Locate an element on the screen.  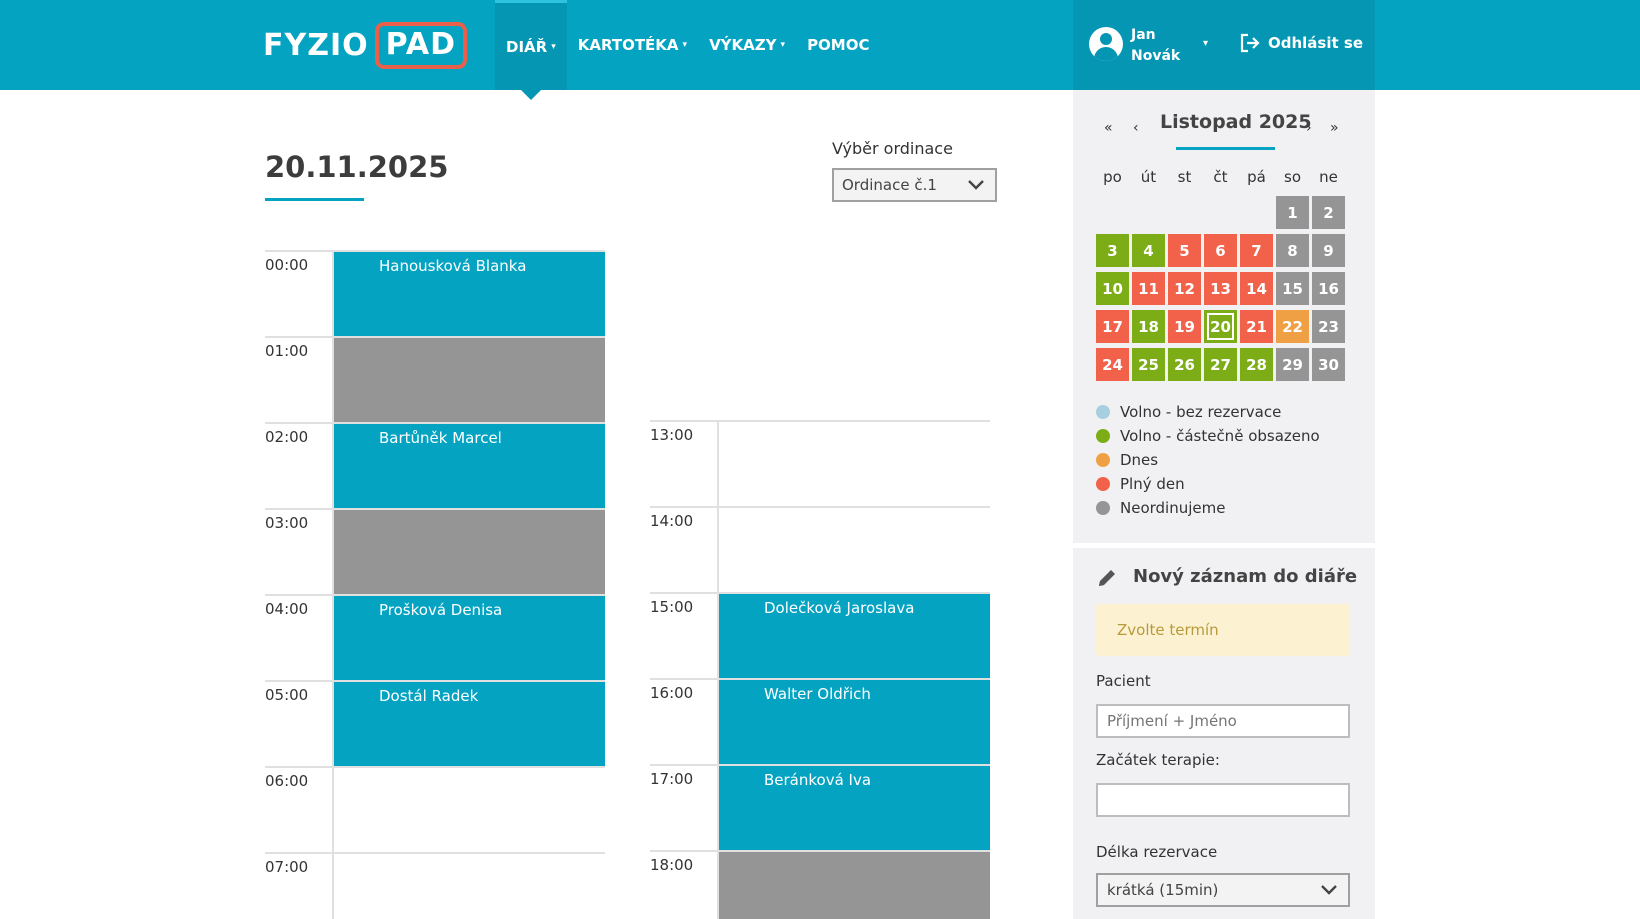
slot-time: 14:00 is located at coordinates (672, 521).